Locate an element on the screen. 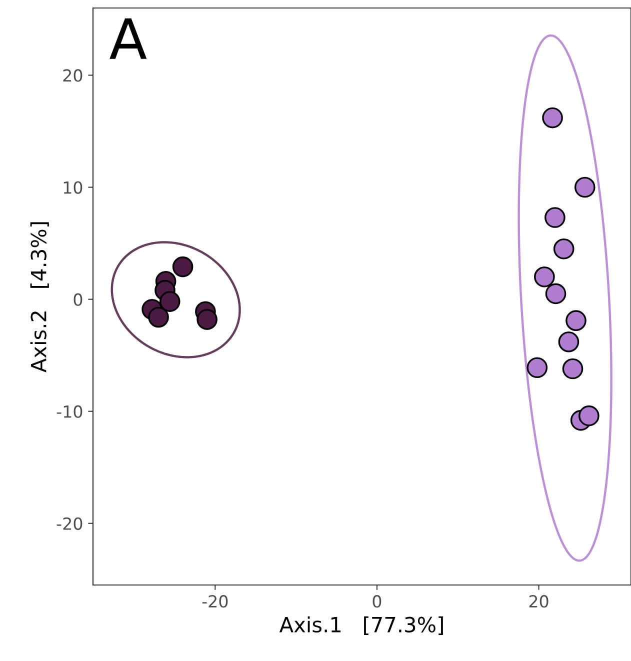 This screenshot has width=631, height=661. y-tick-label: 0 is located at coordinates (78, 299).